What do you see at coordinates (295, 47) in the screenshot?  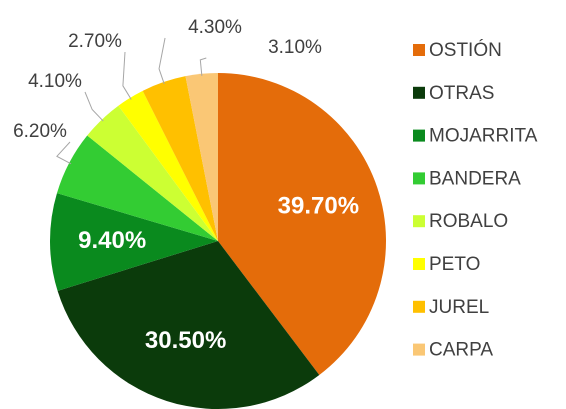 I see `data-label: 3.10%` at bounding box center [295, 47].